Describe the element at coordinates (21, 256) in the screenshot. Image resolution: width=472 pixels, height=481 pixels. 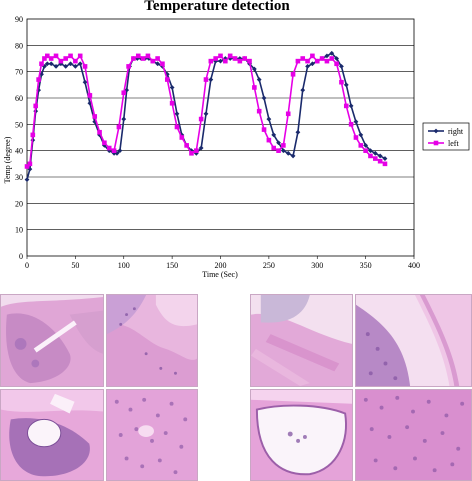
I see `y-tick-label: 0` at that location.